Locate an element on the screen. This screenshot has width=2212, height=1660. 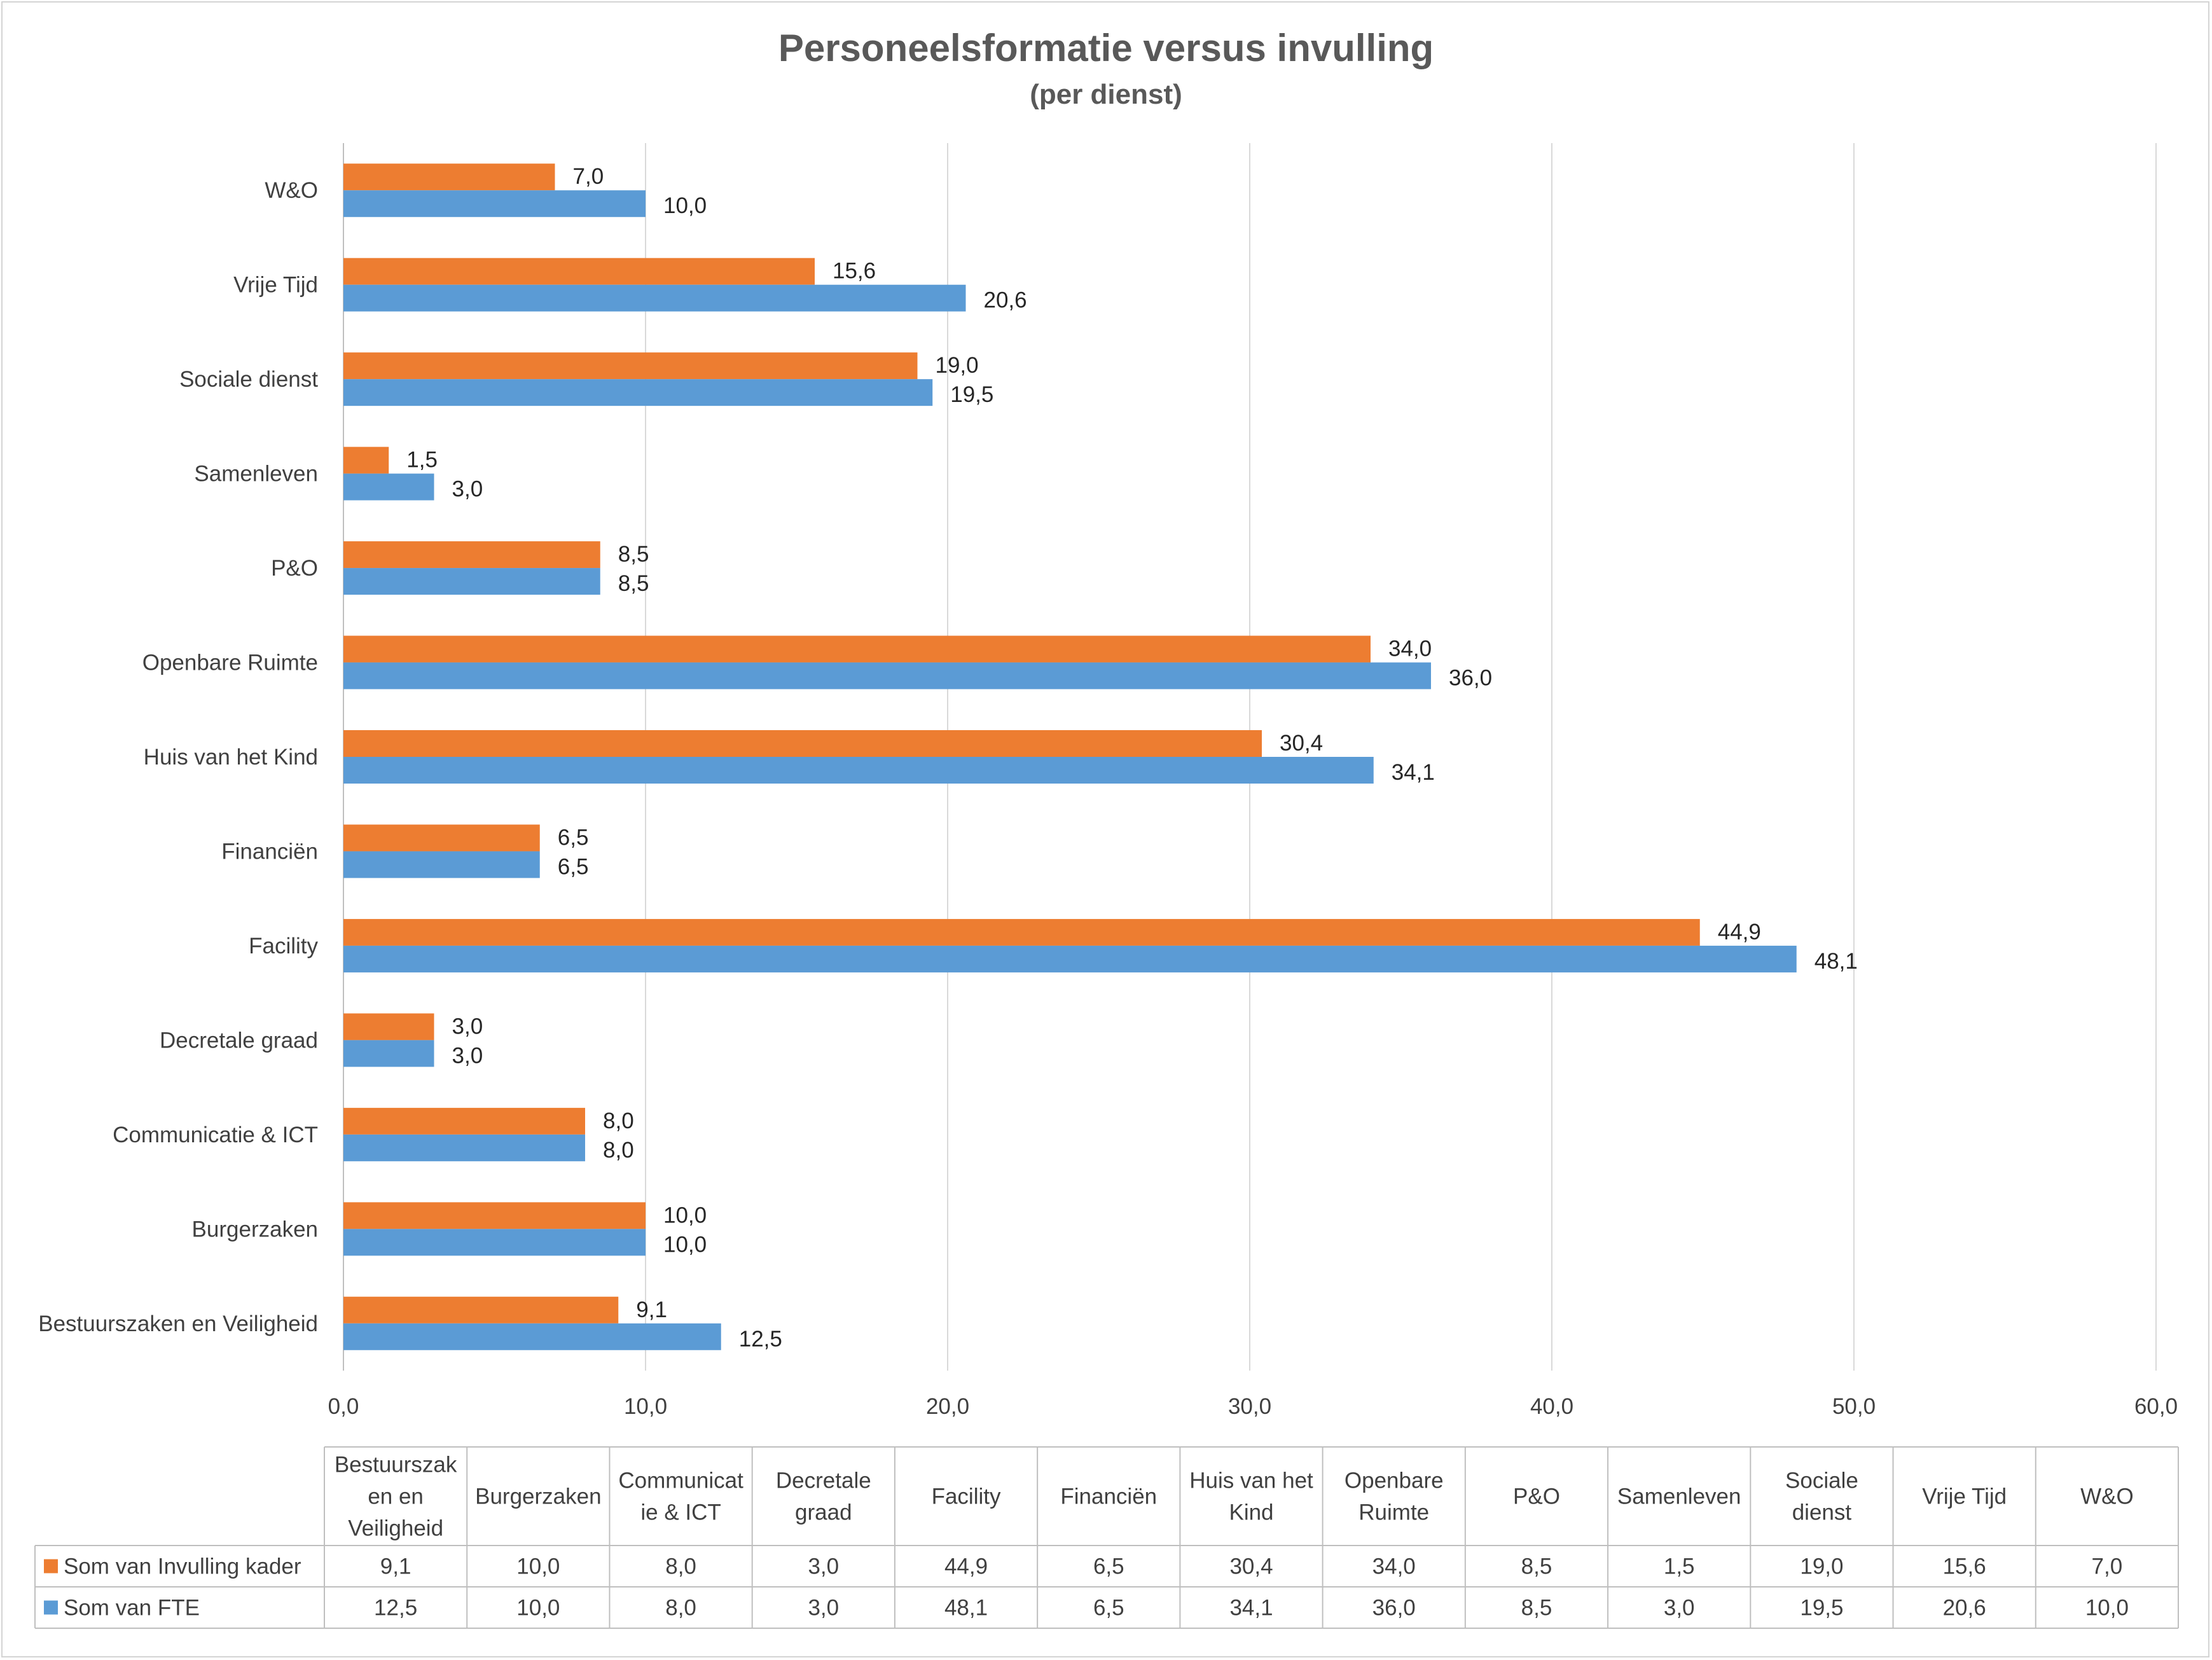
category-label: Huis van het Kind is located at coordinates (231, 758).